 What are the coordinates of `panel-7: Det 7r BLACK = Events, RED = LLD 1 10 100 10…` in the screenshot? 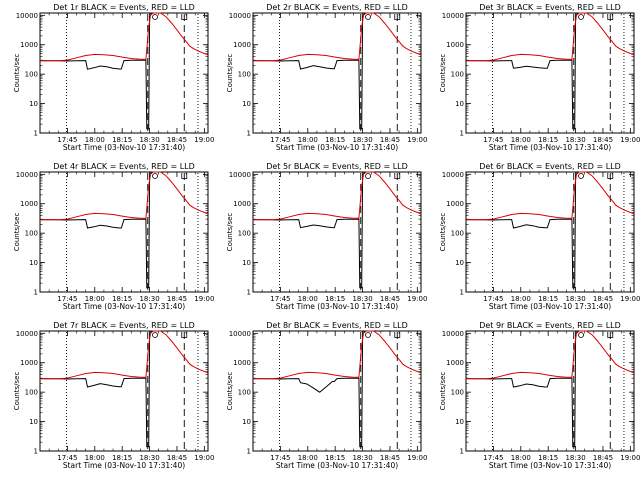 It's located at (113, 395).